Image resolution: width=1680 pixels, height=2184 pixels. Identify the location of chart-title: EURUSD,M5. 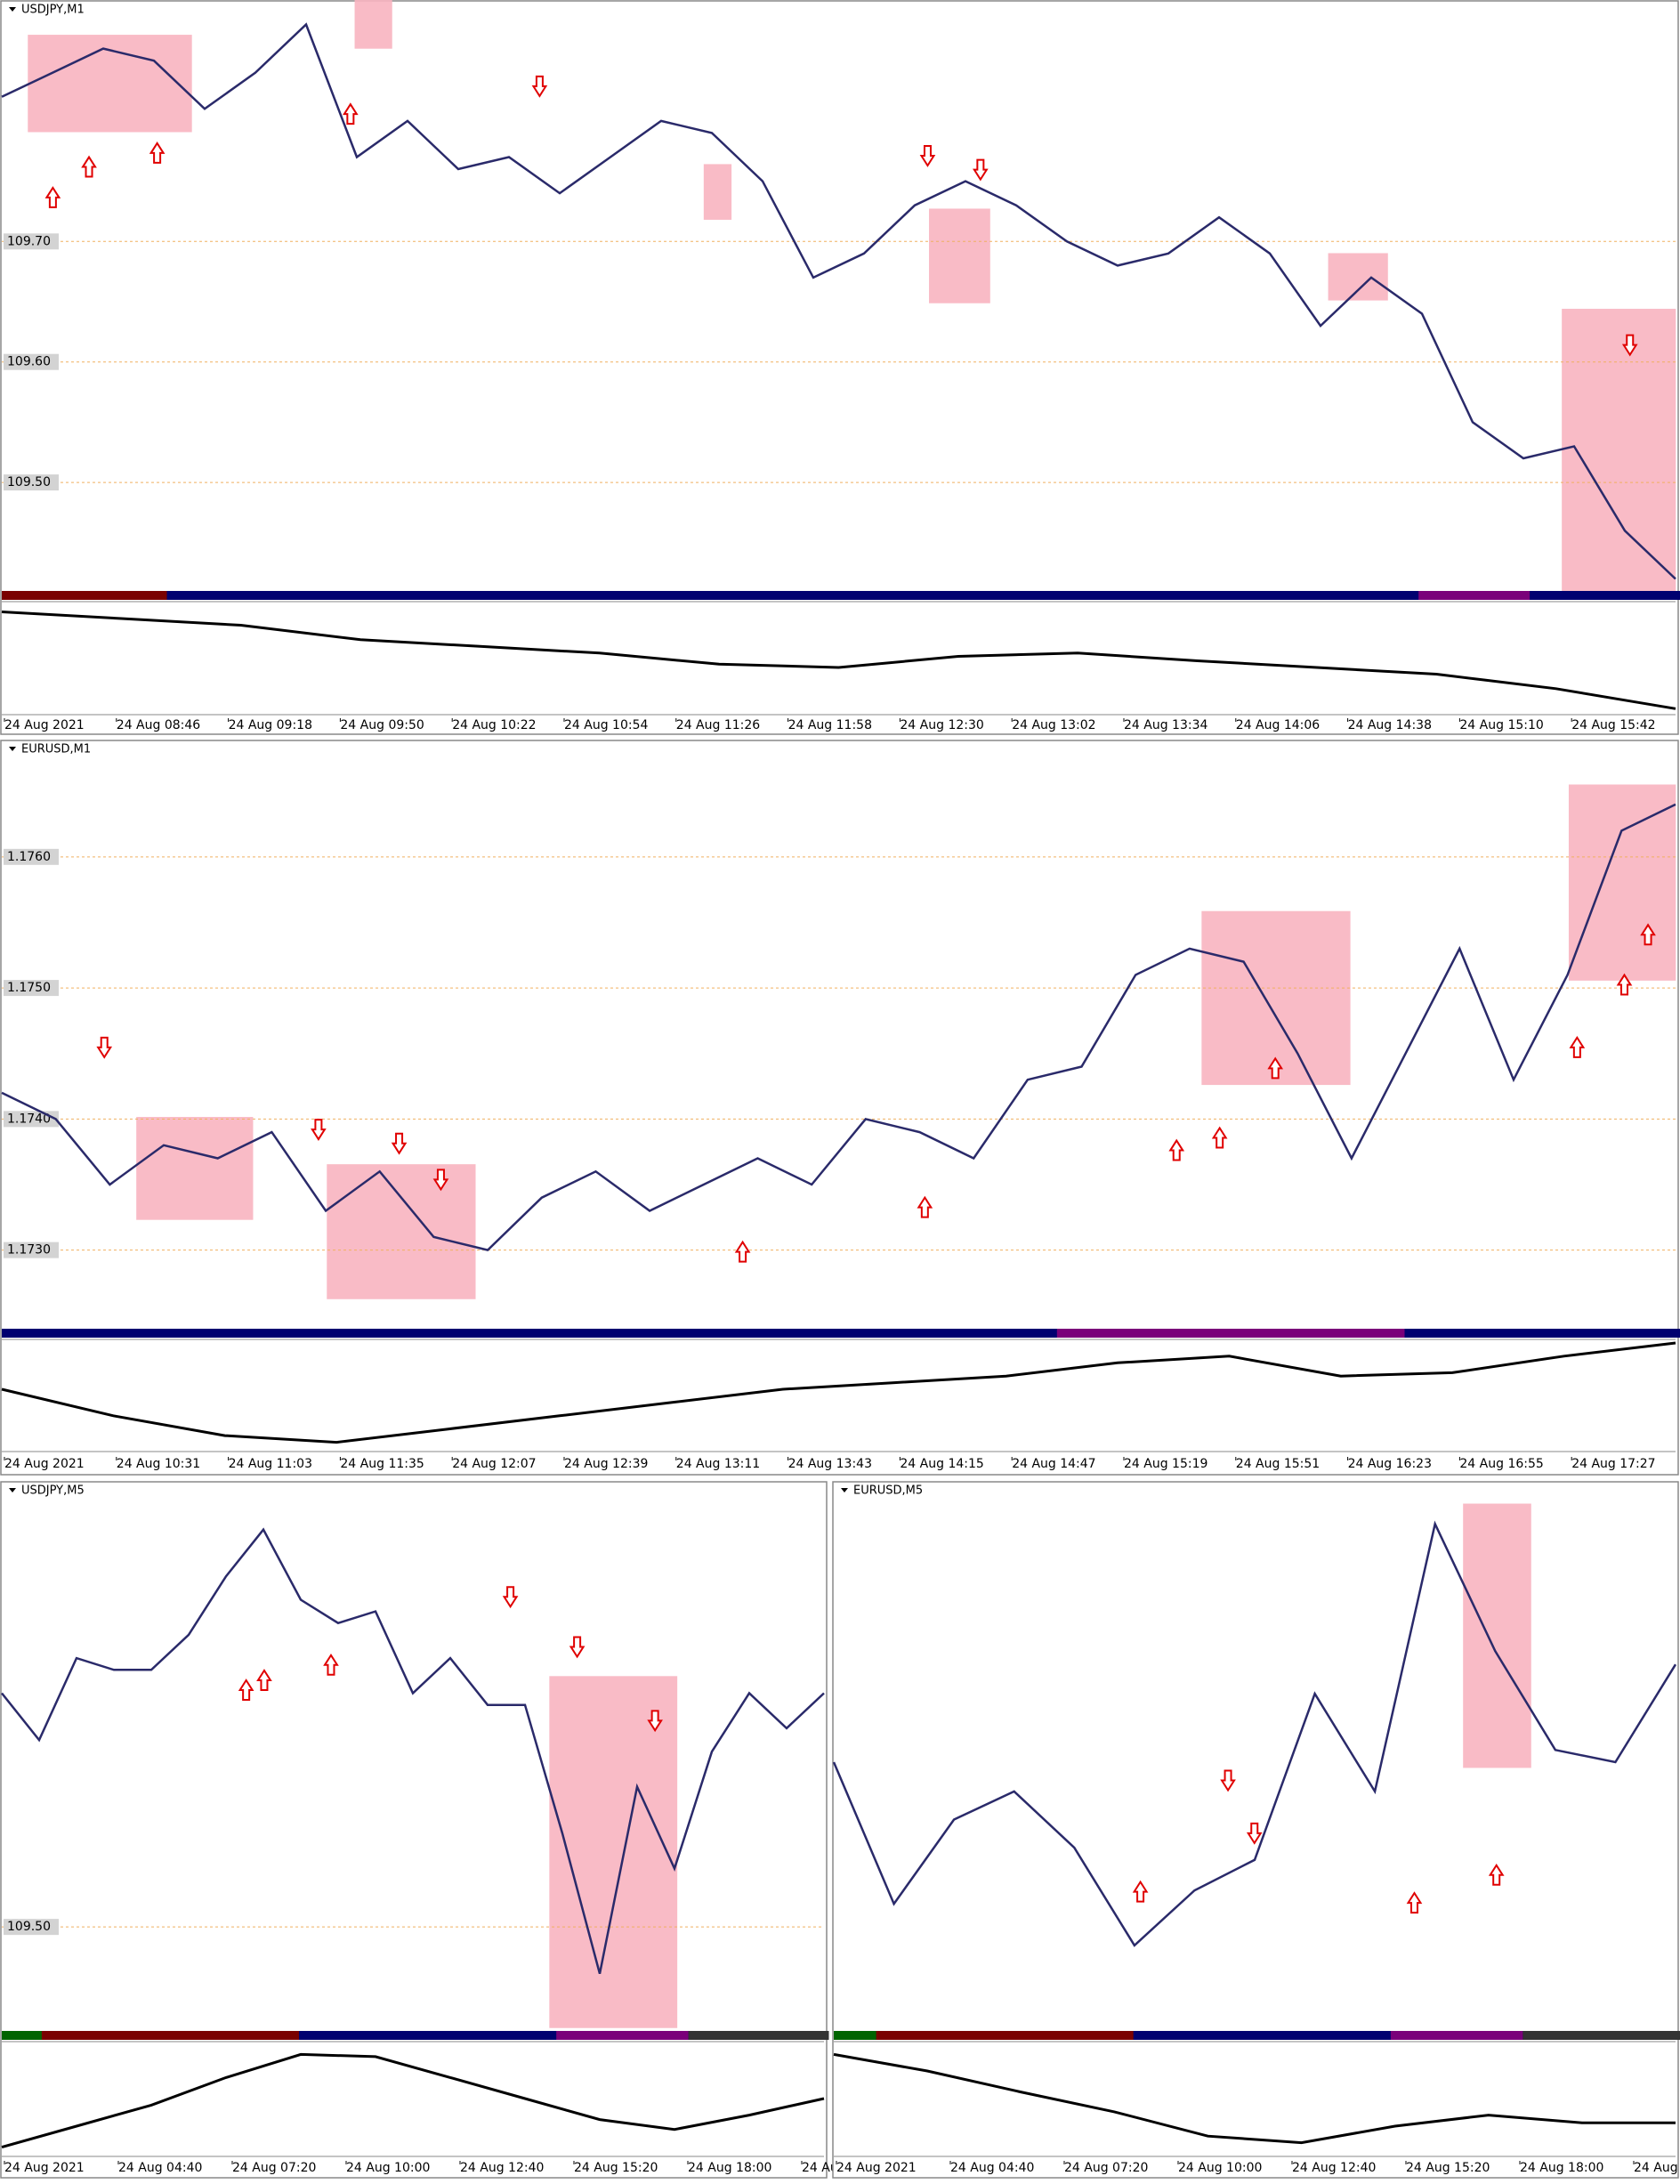
(888, 1491).